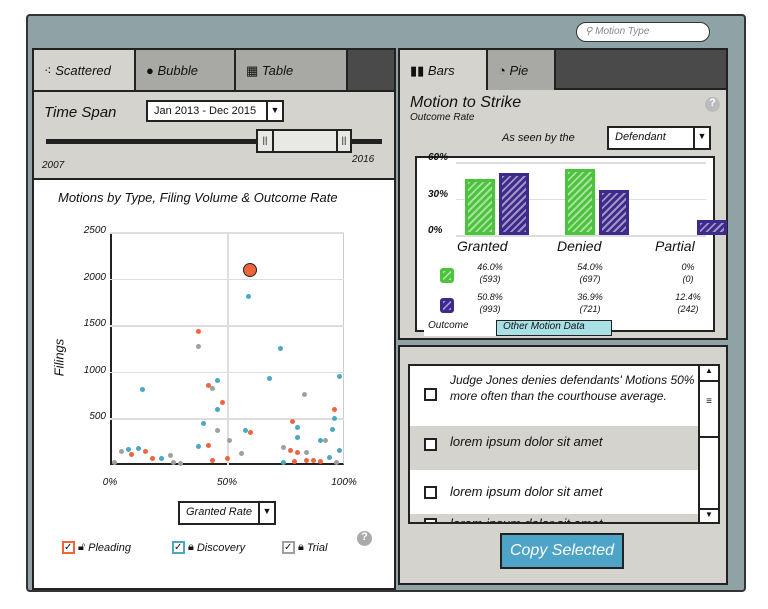 The image size is (768, 609). Describe the element at coordinates (304, 547) in the screenshot. I see `legend-item-trial: ✓ 🔒︎ Trial` at that location.